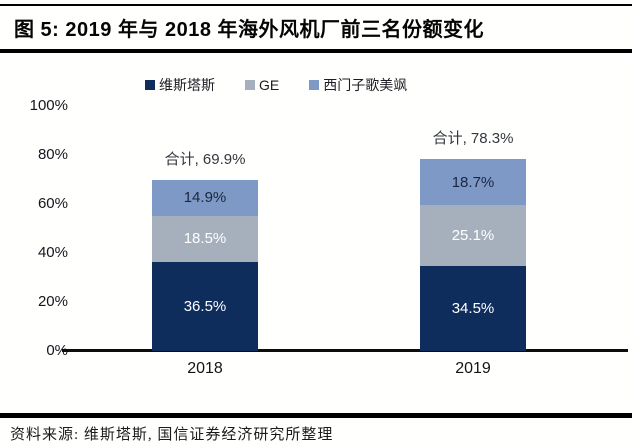  I want to click on bar-segment-2018-series-2: 14.9%, so click(205, 198).